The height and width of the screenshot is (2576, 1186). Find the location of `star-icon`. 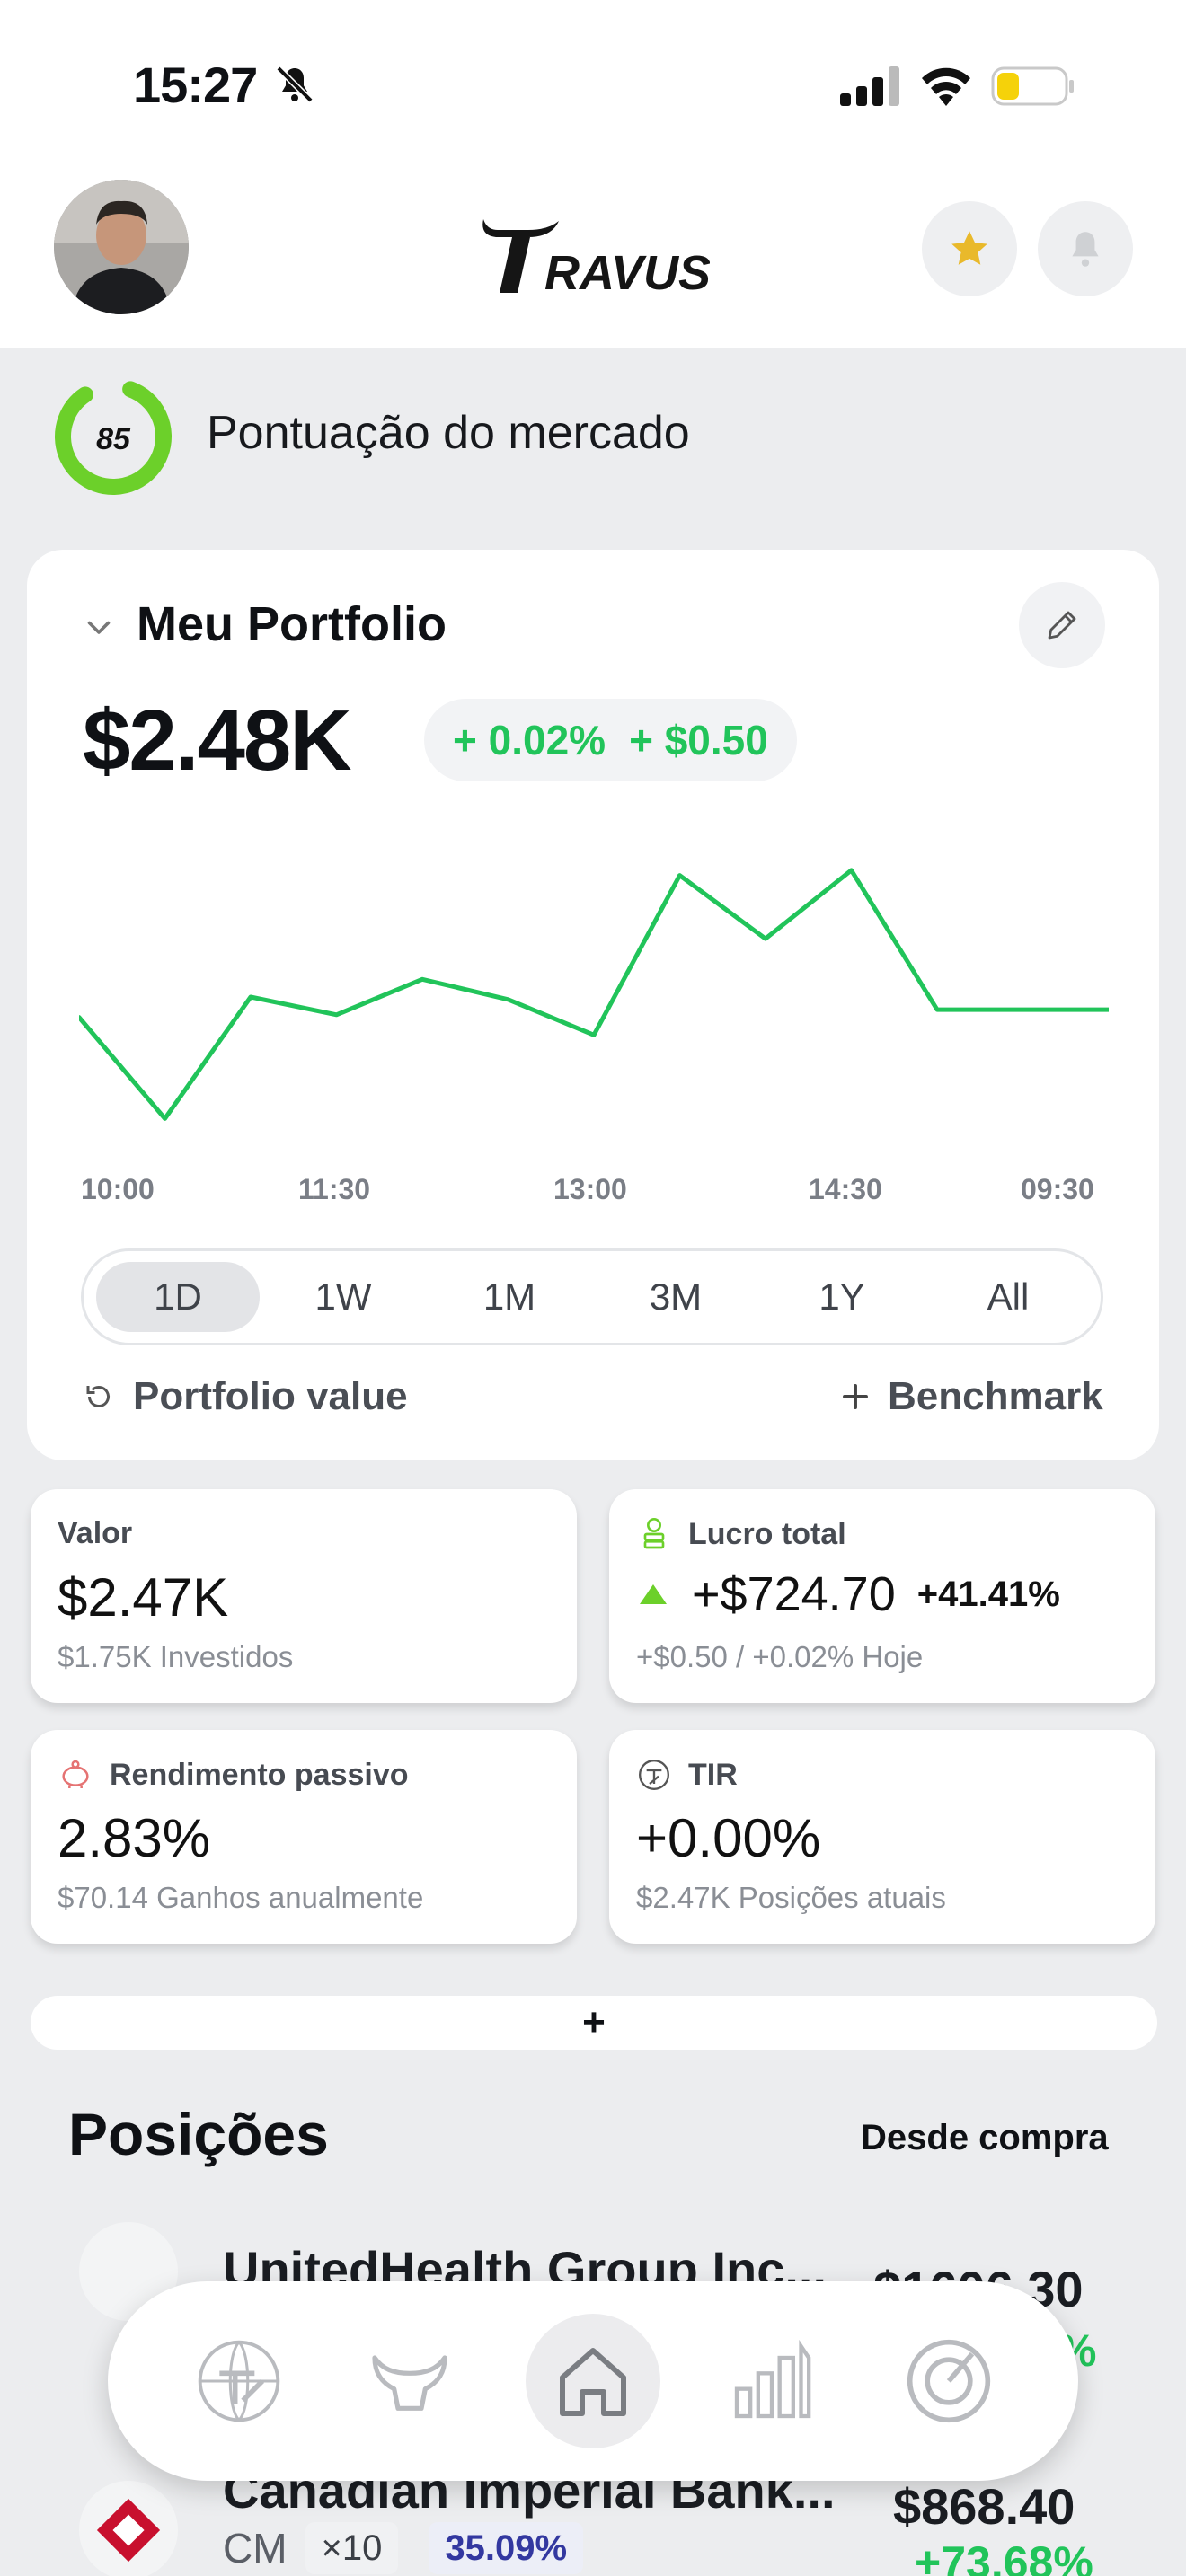

star-icon is located at coordinates (969, 248).